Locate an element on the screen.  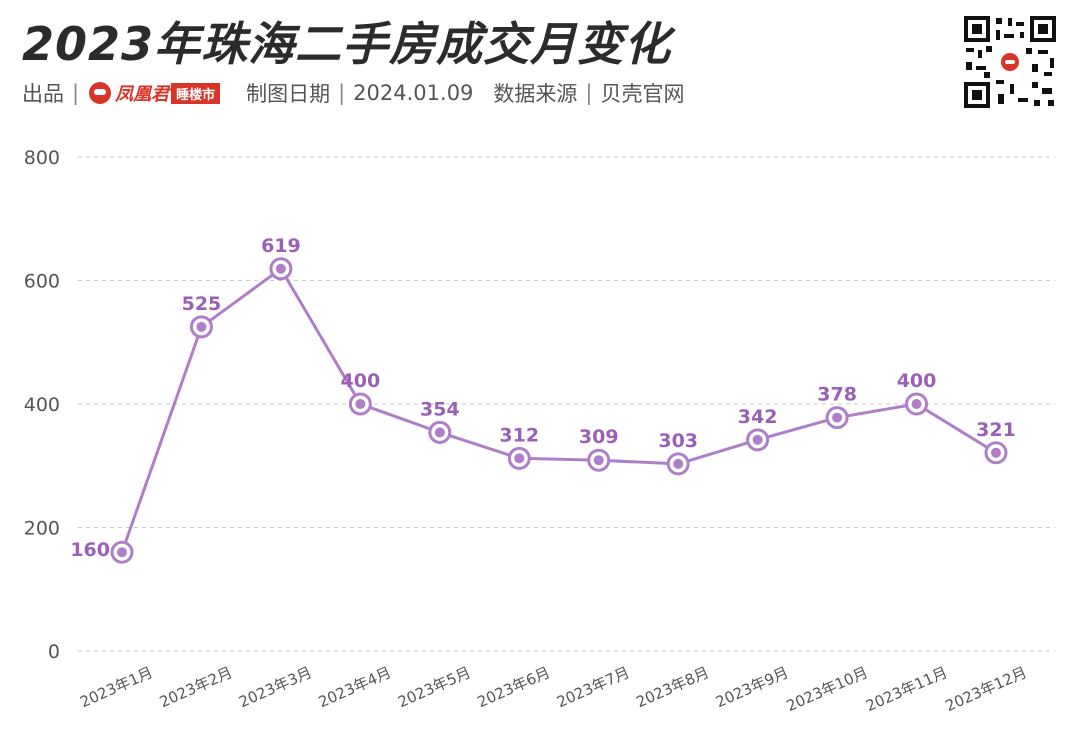
y-tick-label: 0 is located at coordinates (54, 652).